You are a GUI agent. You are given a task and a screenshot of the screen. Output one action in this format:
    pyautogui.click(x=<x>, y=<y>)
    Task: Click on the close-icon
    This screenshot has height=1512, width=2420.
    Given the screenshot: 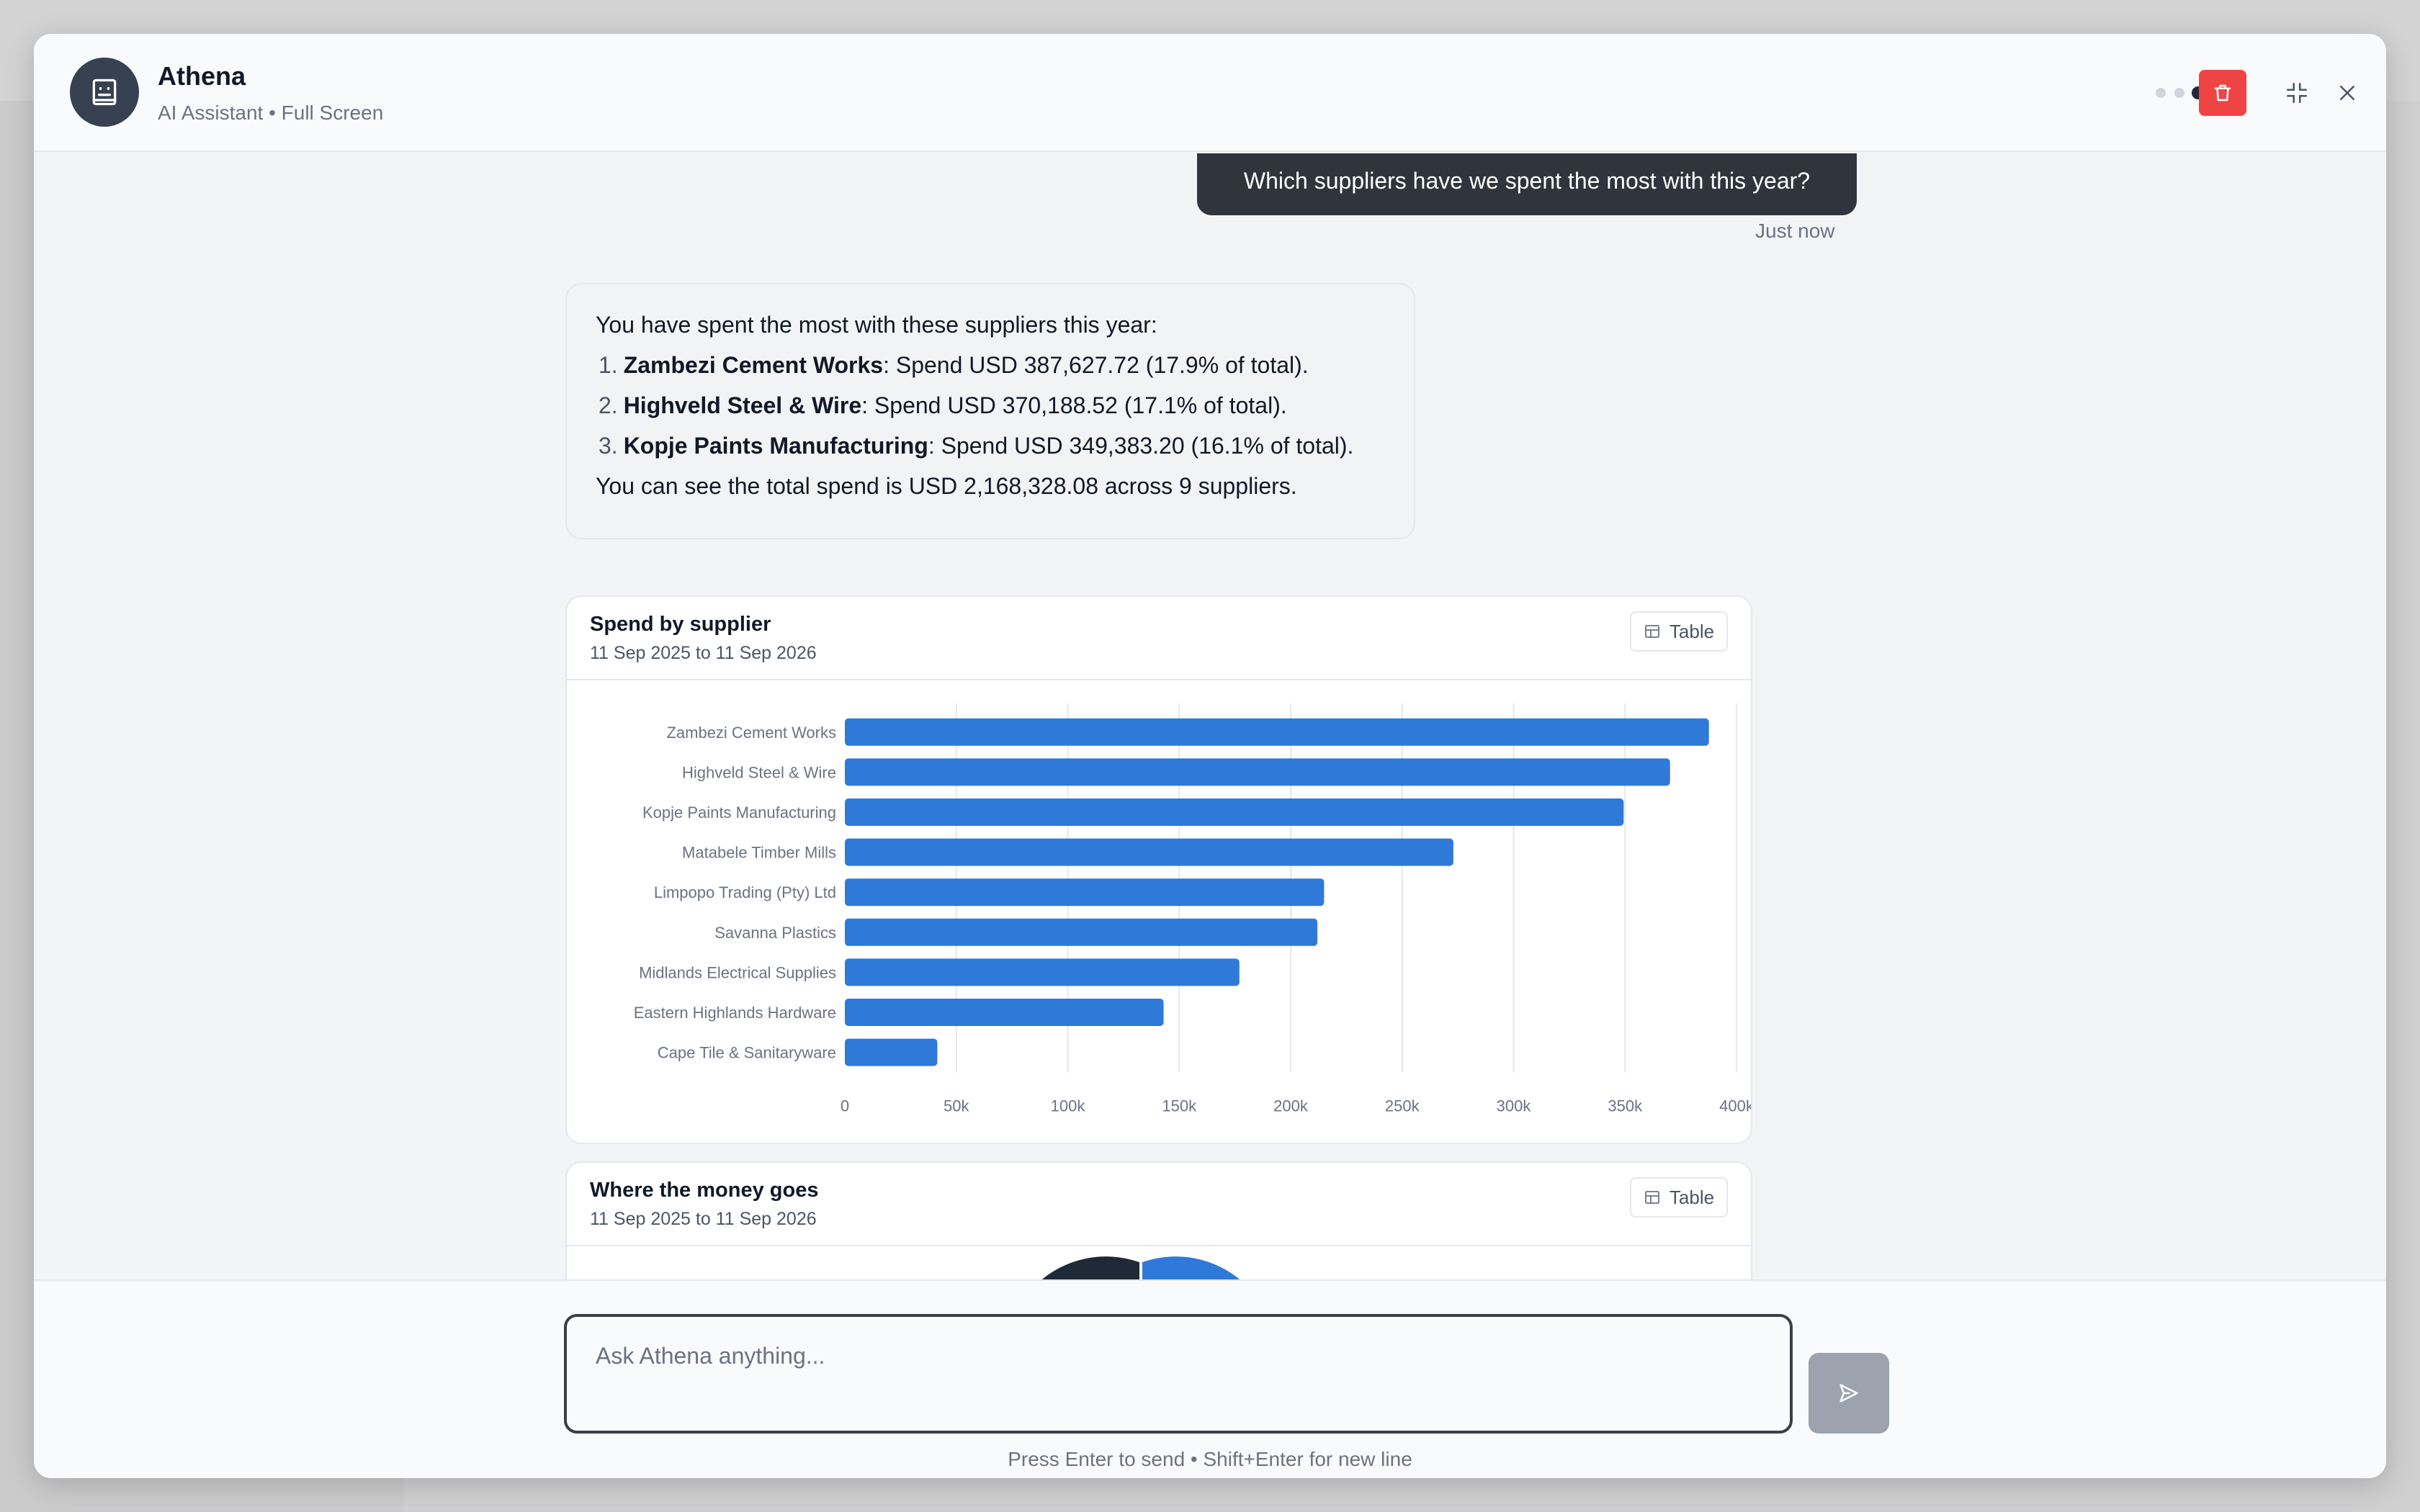 What is the action you would take?
    pyautogui.click(x=2347, y=93)
    